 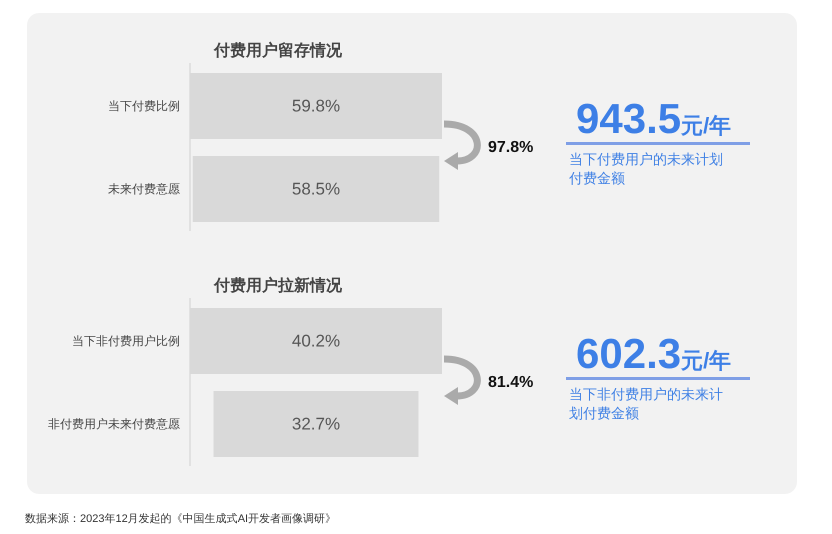 What do you see at coordinates (646, 404) in the screenshot?
I see `text: 当下非付费用户的未来计划付费金额` at bounding box center [646, 404].